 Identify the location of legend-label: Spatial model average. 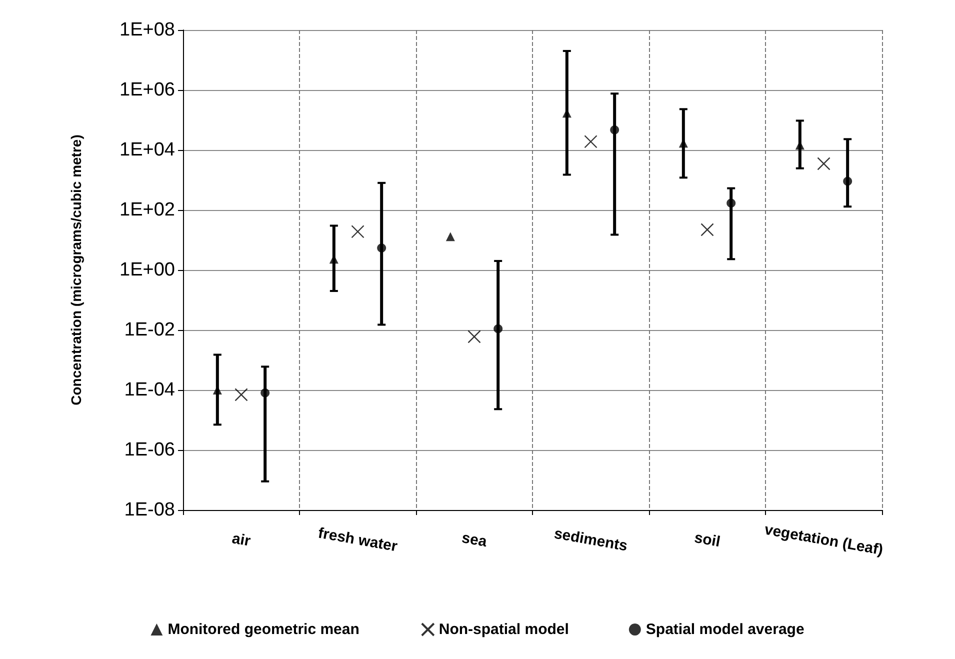
(725, 629).